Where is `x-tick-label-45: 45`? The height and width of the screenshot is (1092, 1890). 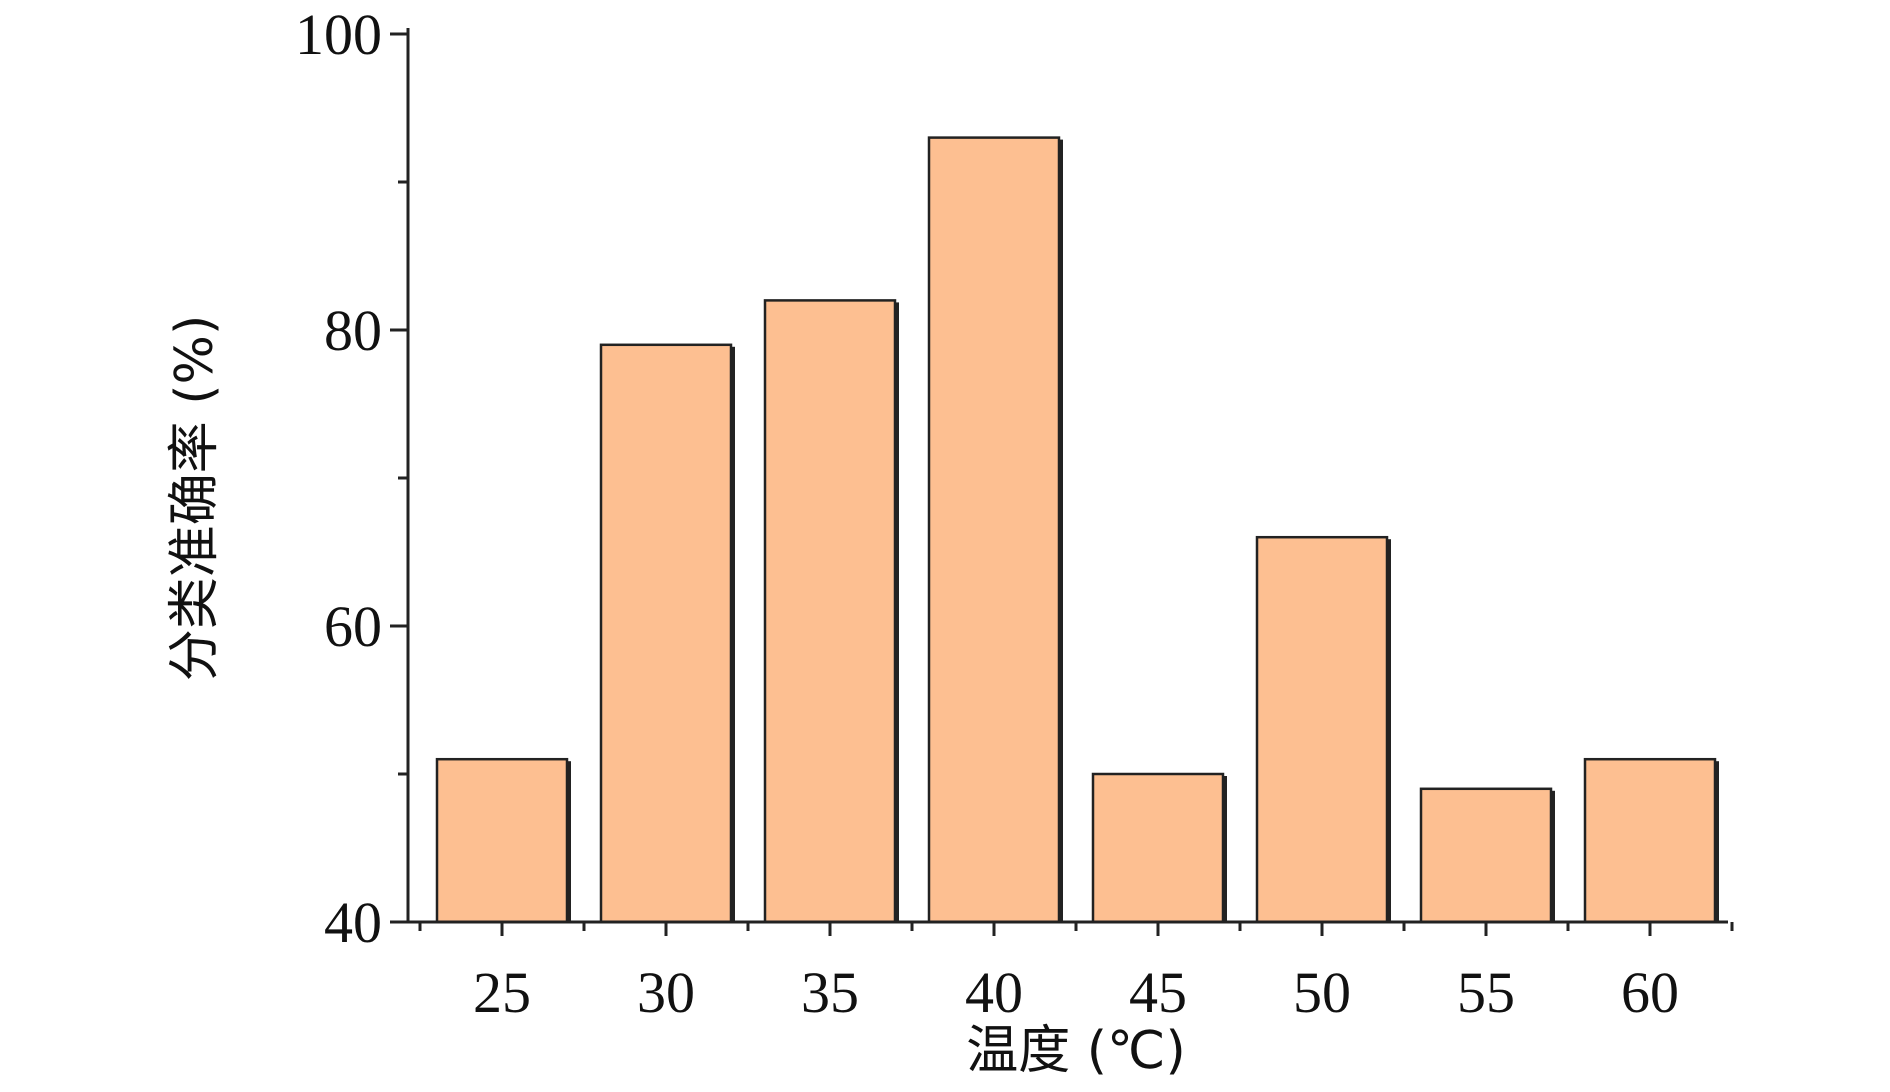 x-tick-label-45: 45 is located at coordinates (1158, 992).